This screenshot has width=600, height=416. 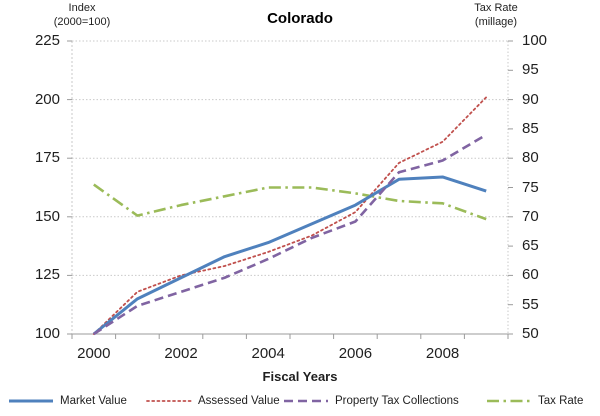 I want to click on legend-swatch-solid-line, so click(x=31, y=401).